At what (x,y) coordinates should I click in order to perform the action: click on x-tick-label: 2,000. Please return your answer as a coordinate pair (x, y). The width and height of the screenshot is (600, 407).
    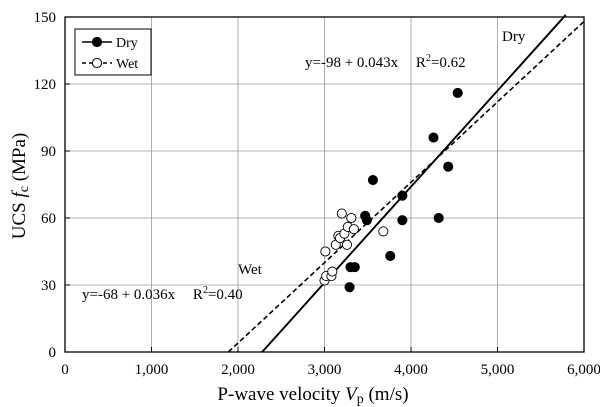
    Looking at the image, I should click on (238, 370).